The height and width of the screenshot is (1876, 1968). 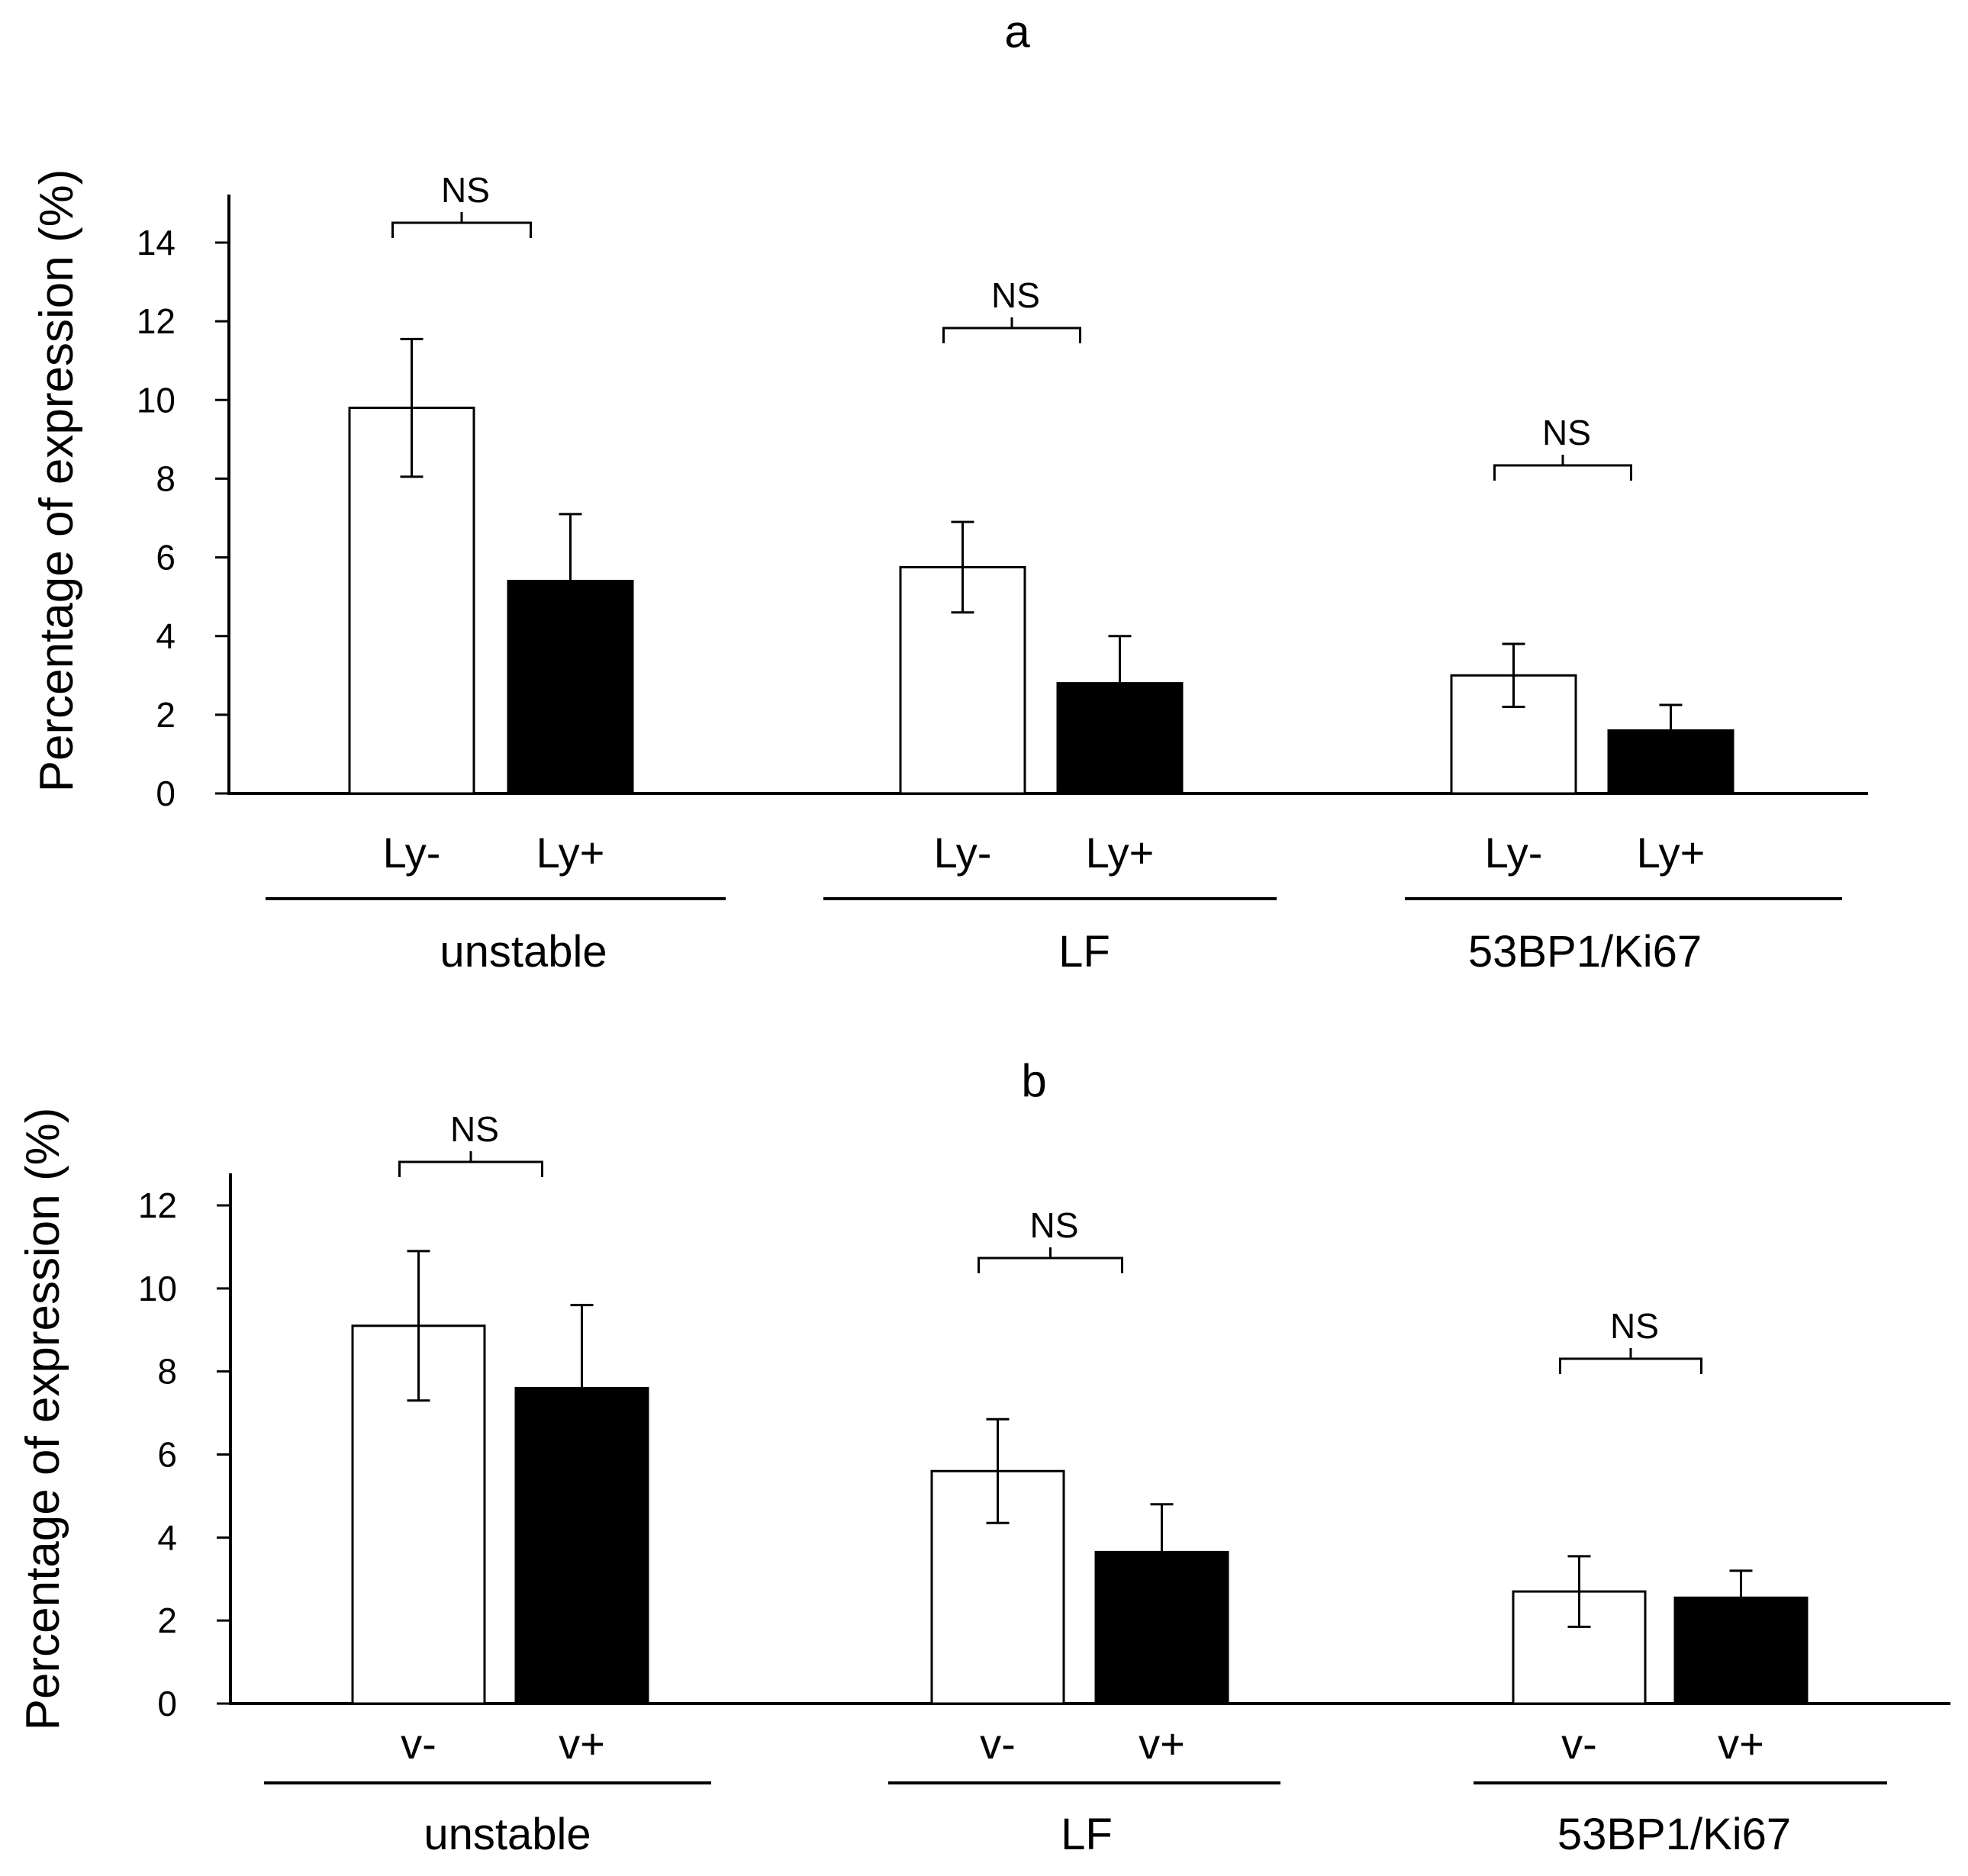 What do you see at coordinates (418, 1326) in the screenshot?
I see `error-bar-v--unstable` at bounding box center [418, 1326].